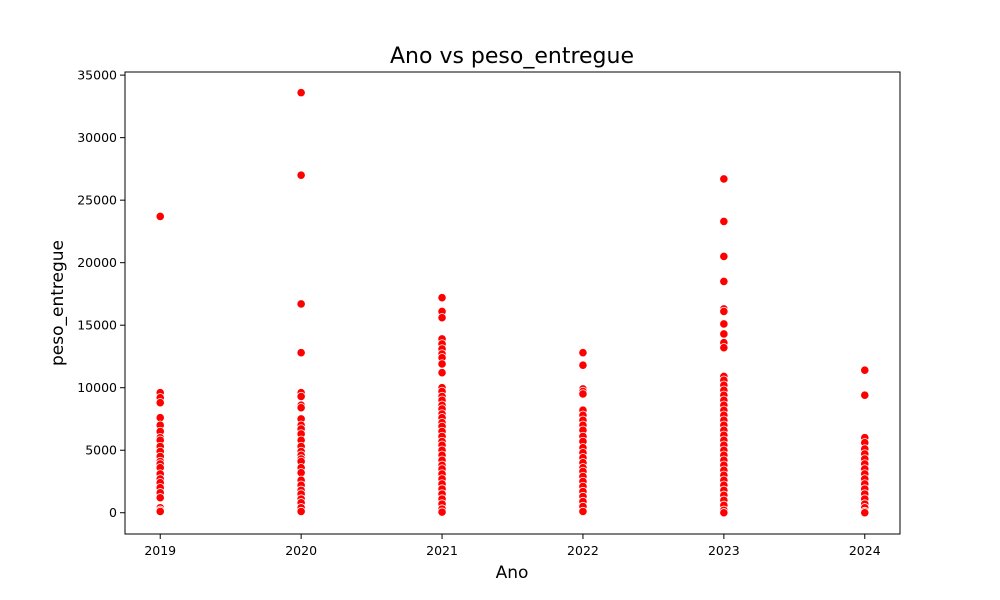  Describe the element at coordinates (97, 137) in the screenshot. I see `y-tick-label: 30000` at that location.